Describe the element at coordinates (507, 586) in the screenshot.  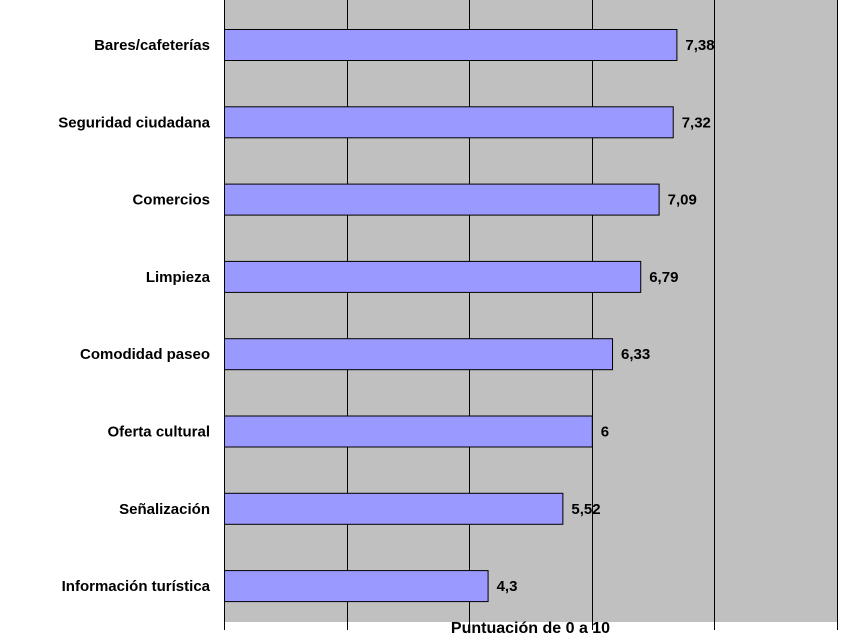
I see `data-label: 4,3` at that location.